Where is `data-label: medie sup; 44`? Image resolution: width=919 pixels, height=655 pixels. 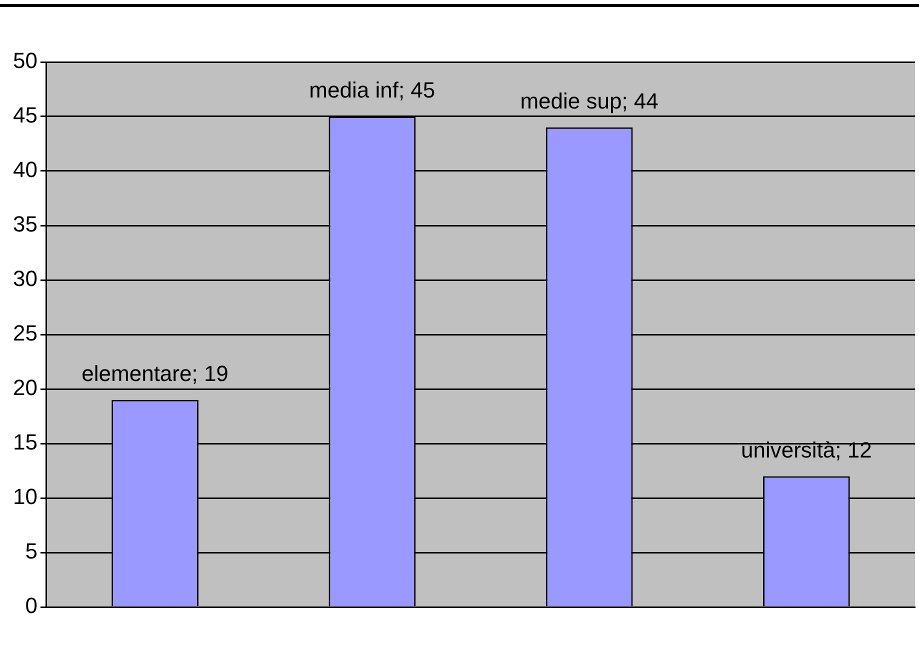
data-label: medie sup; 44 is located at coordinates (589, 101).